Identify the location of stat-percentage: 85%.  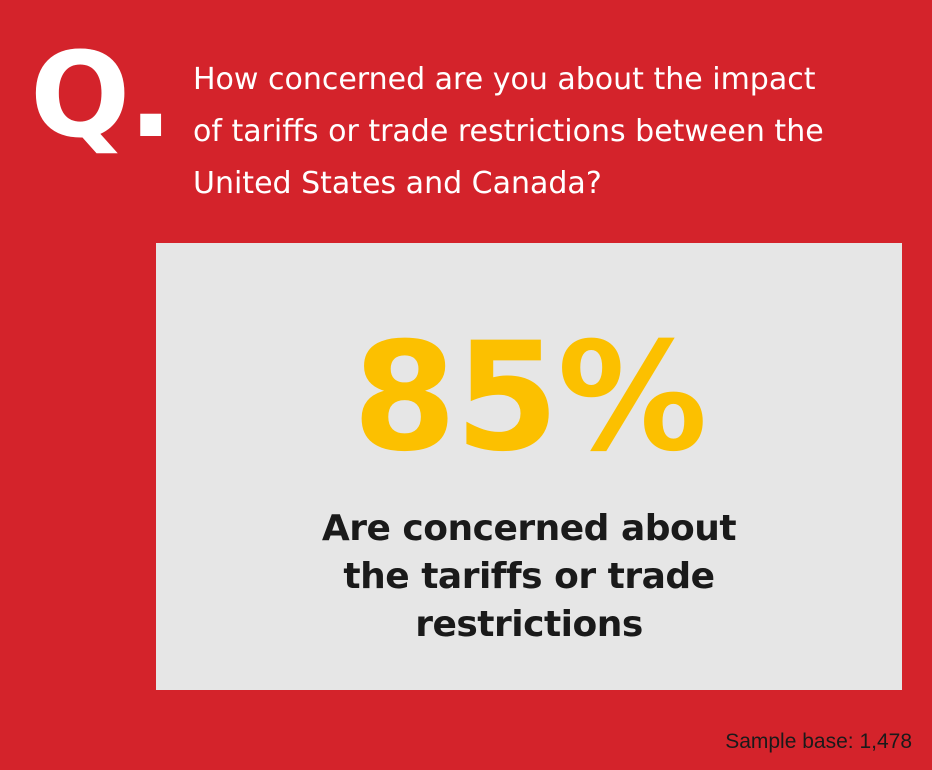
(529, 398).